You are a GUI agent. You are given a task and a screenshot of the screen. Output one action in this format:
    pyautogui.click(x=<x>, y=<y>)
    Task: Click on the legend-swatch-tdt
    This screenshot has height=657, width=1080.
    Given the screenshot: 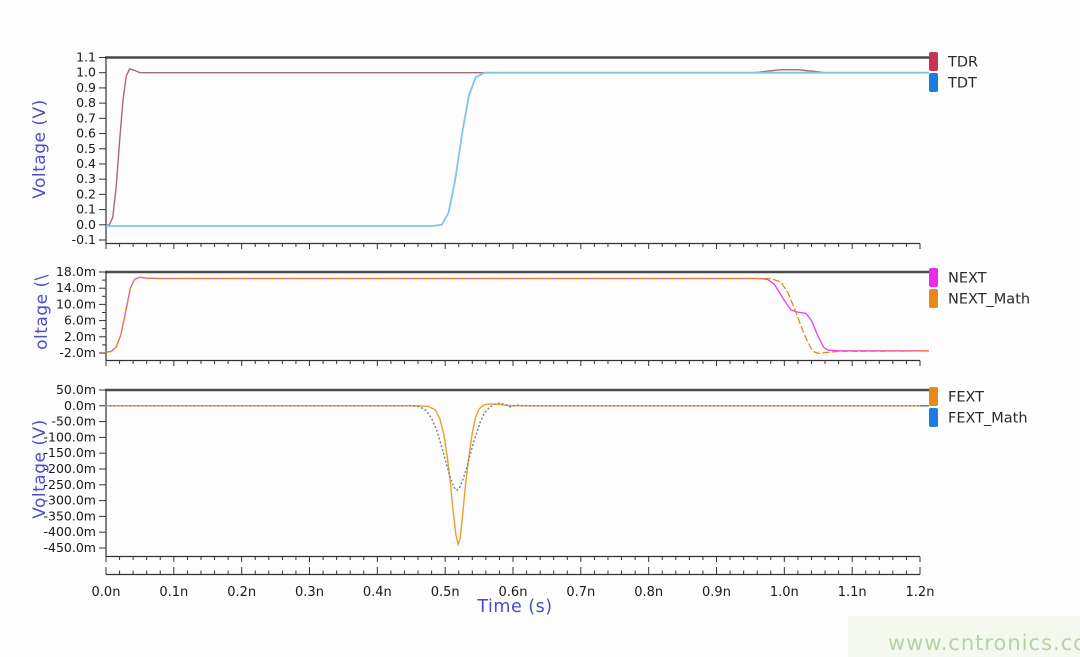 What is the action you would take?
    pyautogui.click(x=933, y=82)
    